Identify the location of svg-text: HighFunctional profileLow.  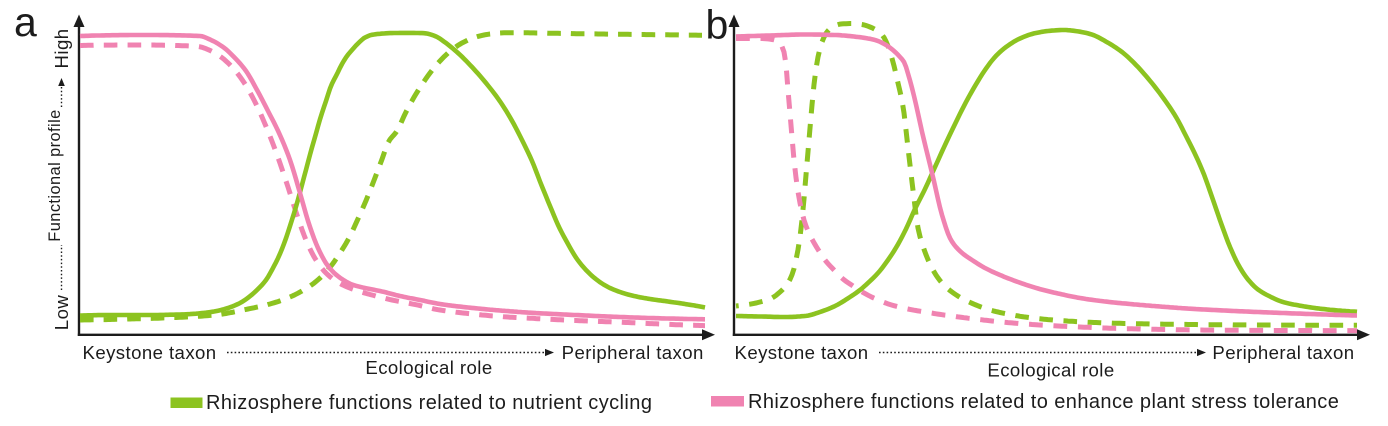
(59, 180).